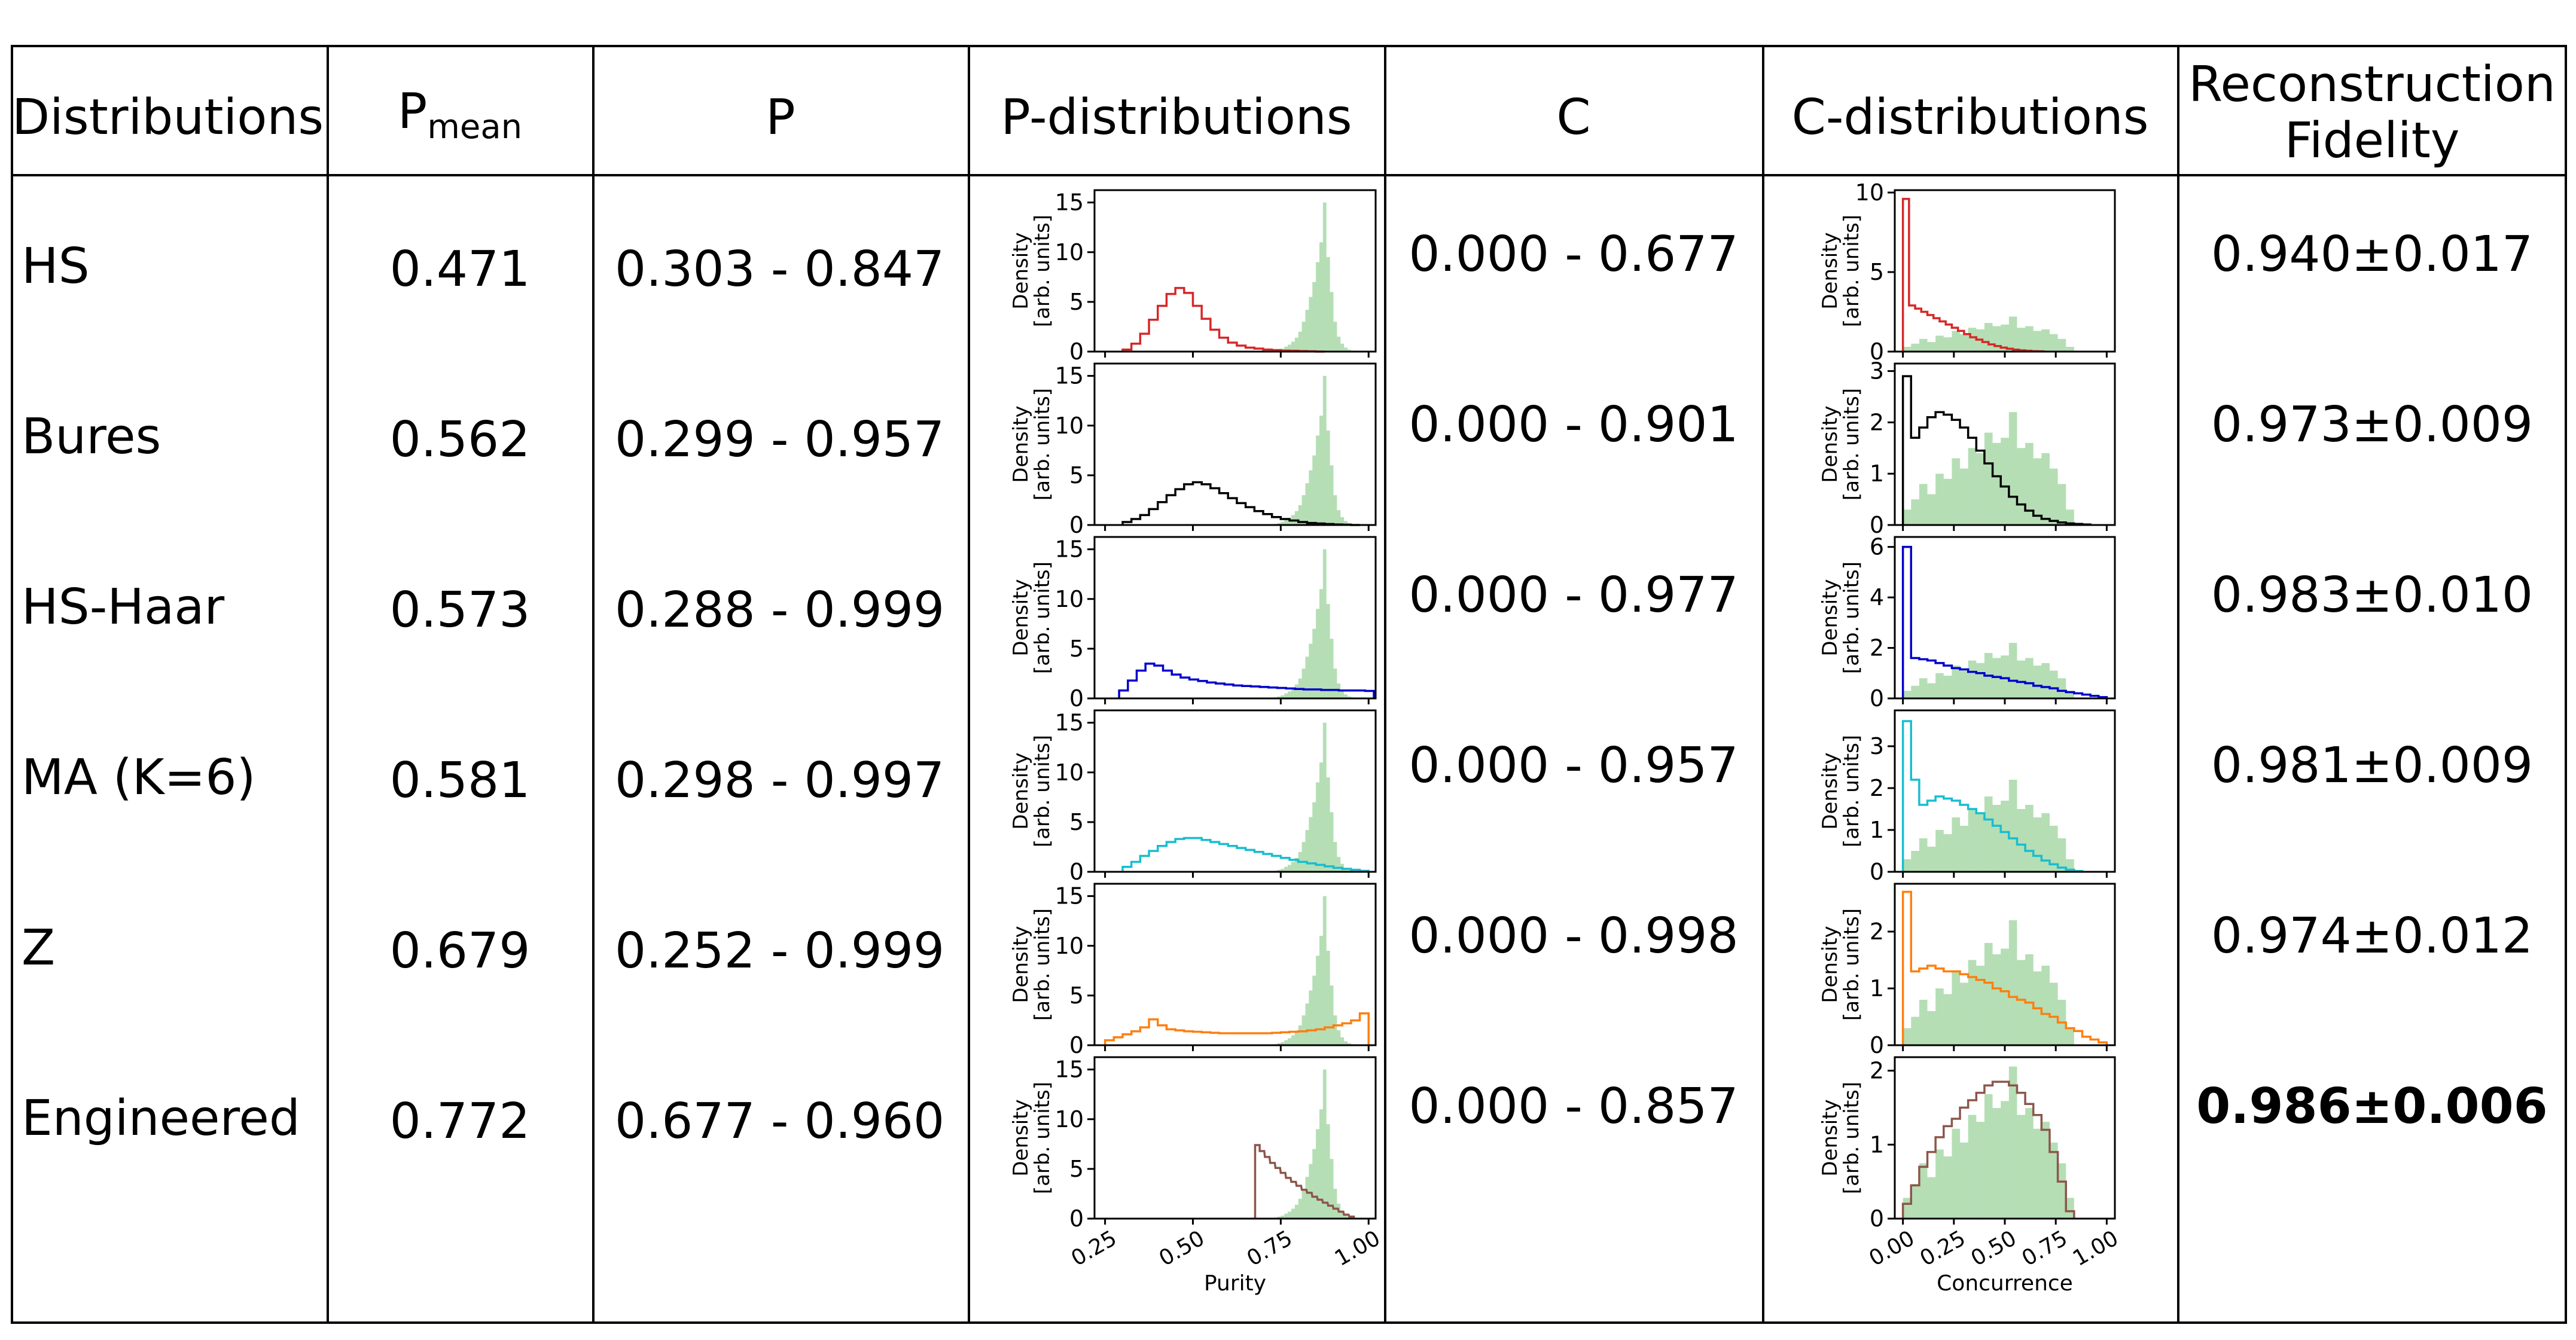  What do you see at coordinates (1574, 1106) in the screenshot?
I see `row-c-range: 0.000 - 0.857` at bounding box center [1574, 1106].